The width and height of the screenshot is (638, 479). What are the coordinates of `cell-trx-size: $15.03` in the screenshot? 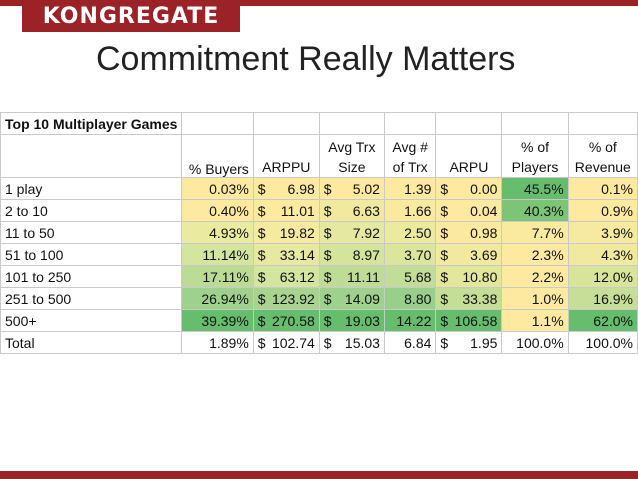 It's located at (351, 342).